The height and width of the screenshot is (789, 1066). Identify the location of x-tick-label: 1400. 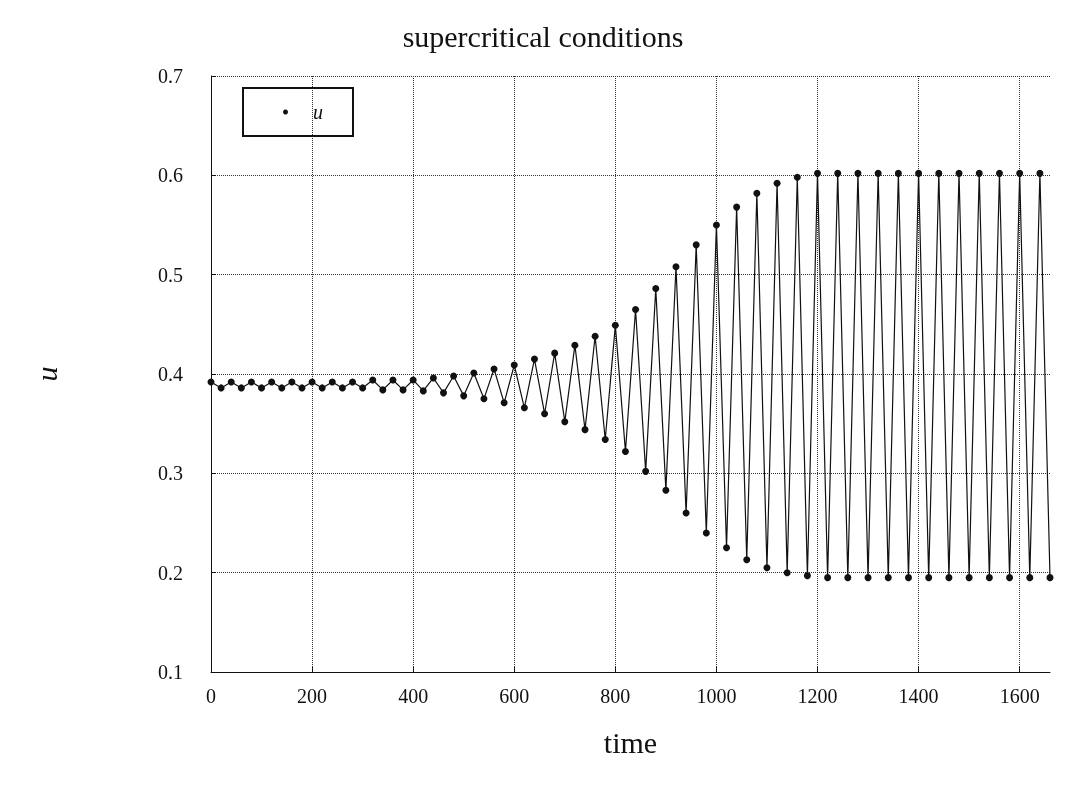
(918, 696).